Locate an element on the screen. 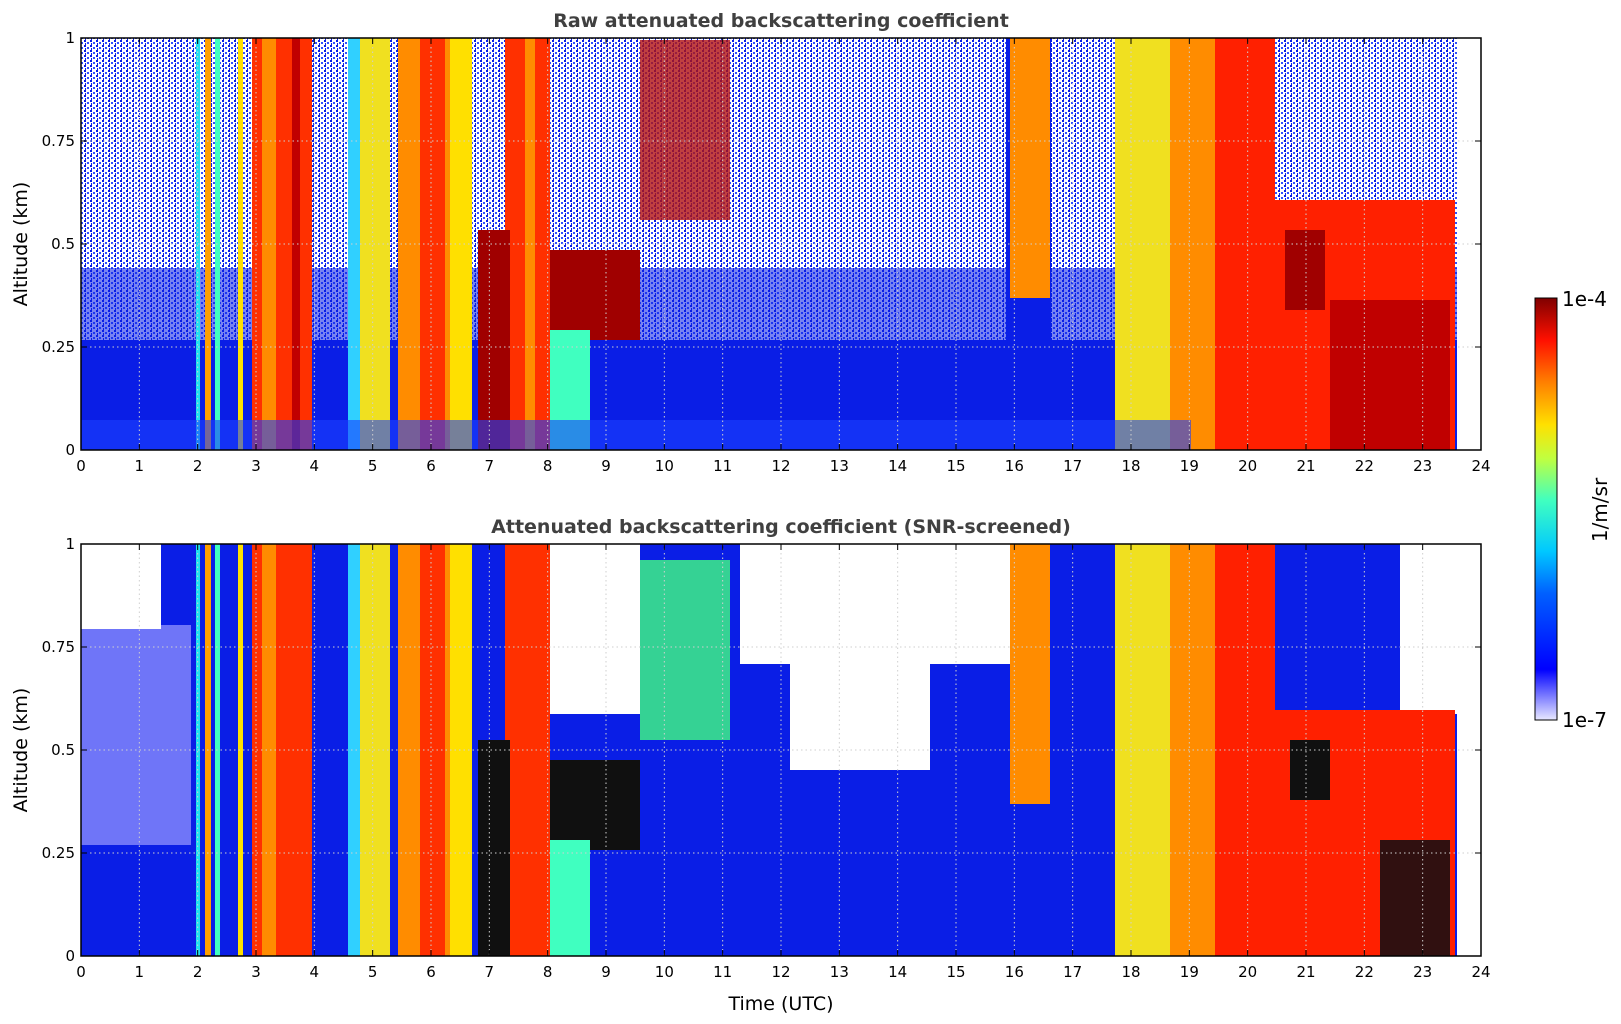  x-tick-label: 3 is located at coordinates (256, 466).